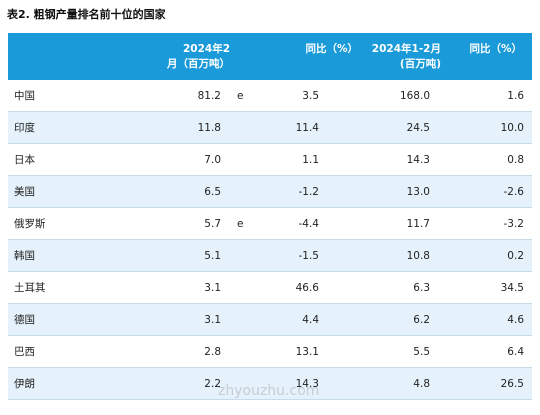 The image size is (540, 415). Describe the element at coordinates (24, 320) in the screenshot. I see `country-cell: 德国` at that location.